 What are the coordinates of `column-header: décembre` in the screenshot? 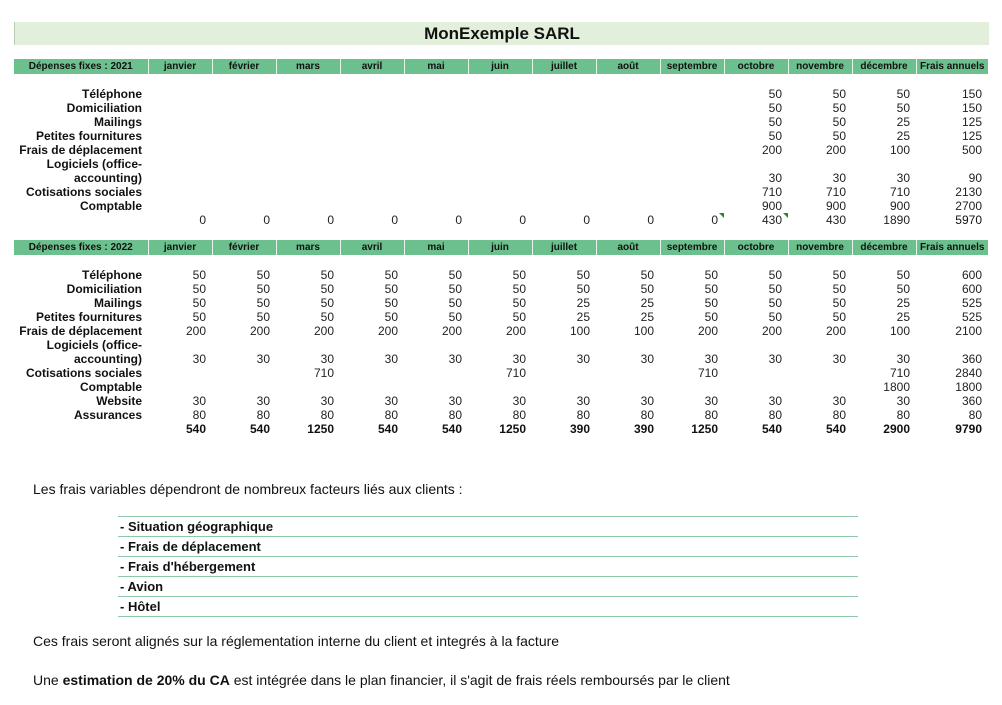 It's located at (883, 66).